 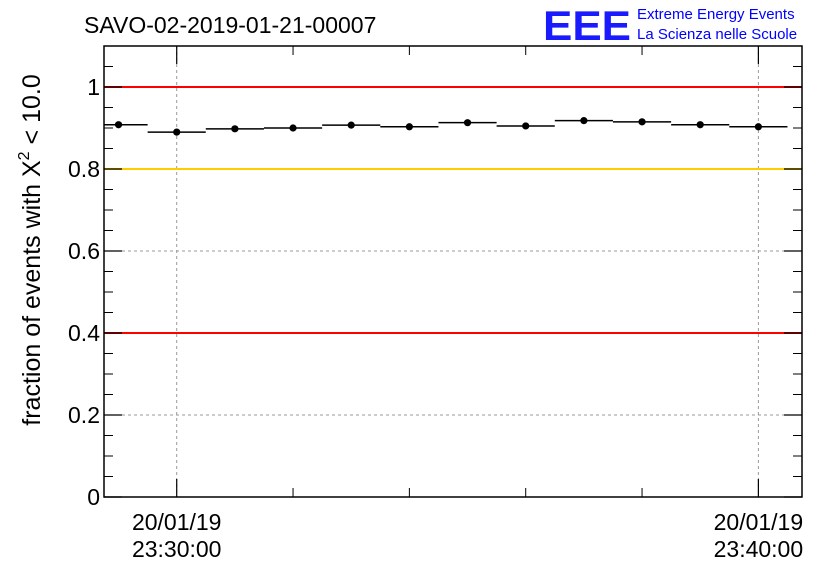 I want to click on y-axis-label-exp: 2, so click(x=24, y=155).